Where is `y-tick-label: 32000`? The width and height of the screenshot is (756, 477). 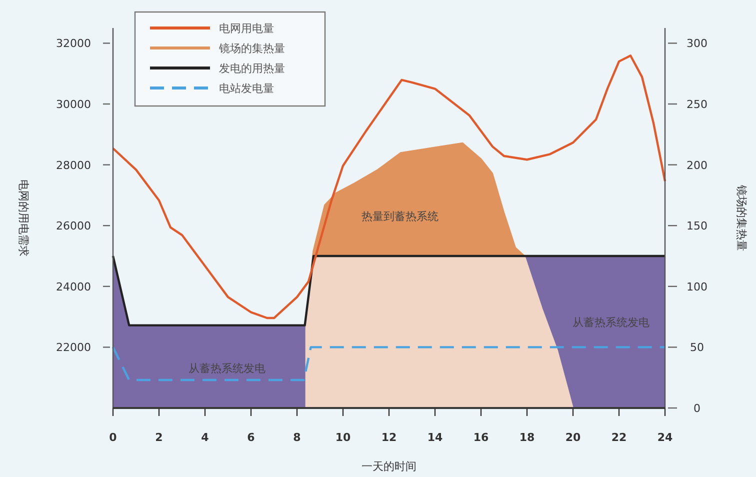
y-tick-label: 32000 is located at coordinates (73, 43).